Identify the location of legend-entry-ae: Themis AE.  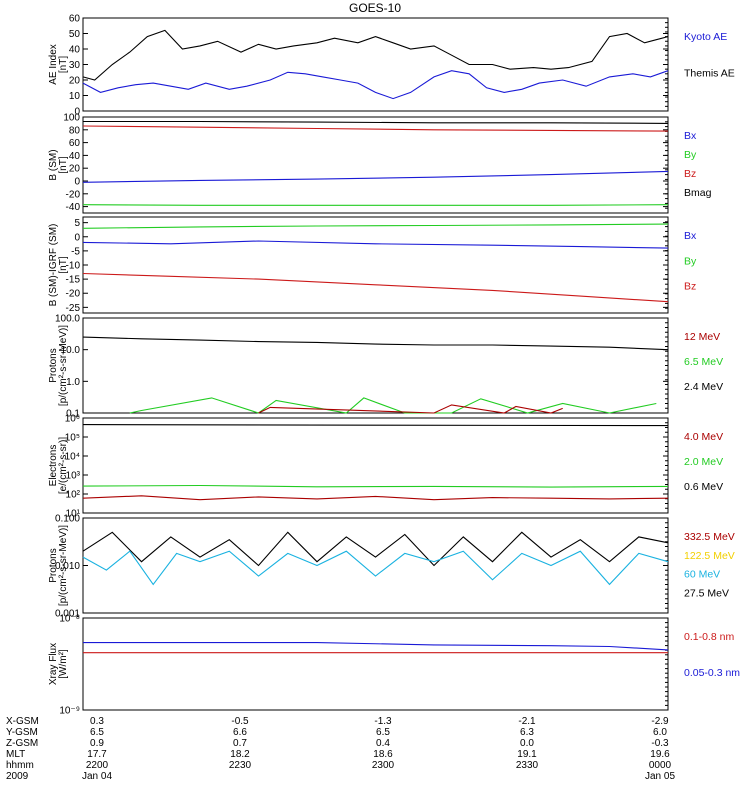
(709, 74).